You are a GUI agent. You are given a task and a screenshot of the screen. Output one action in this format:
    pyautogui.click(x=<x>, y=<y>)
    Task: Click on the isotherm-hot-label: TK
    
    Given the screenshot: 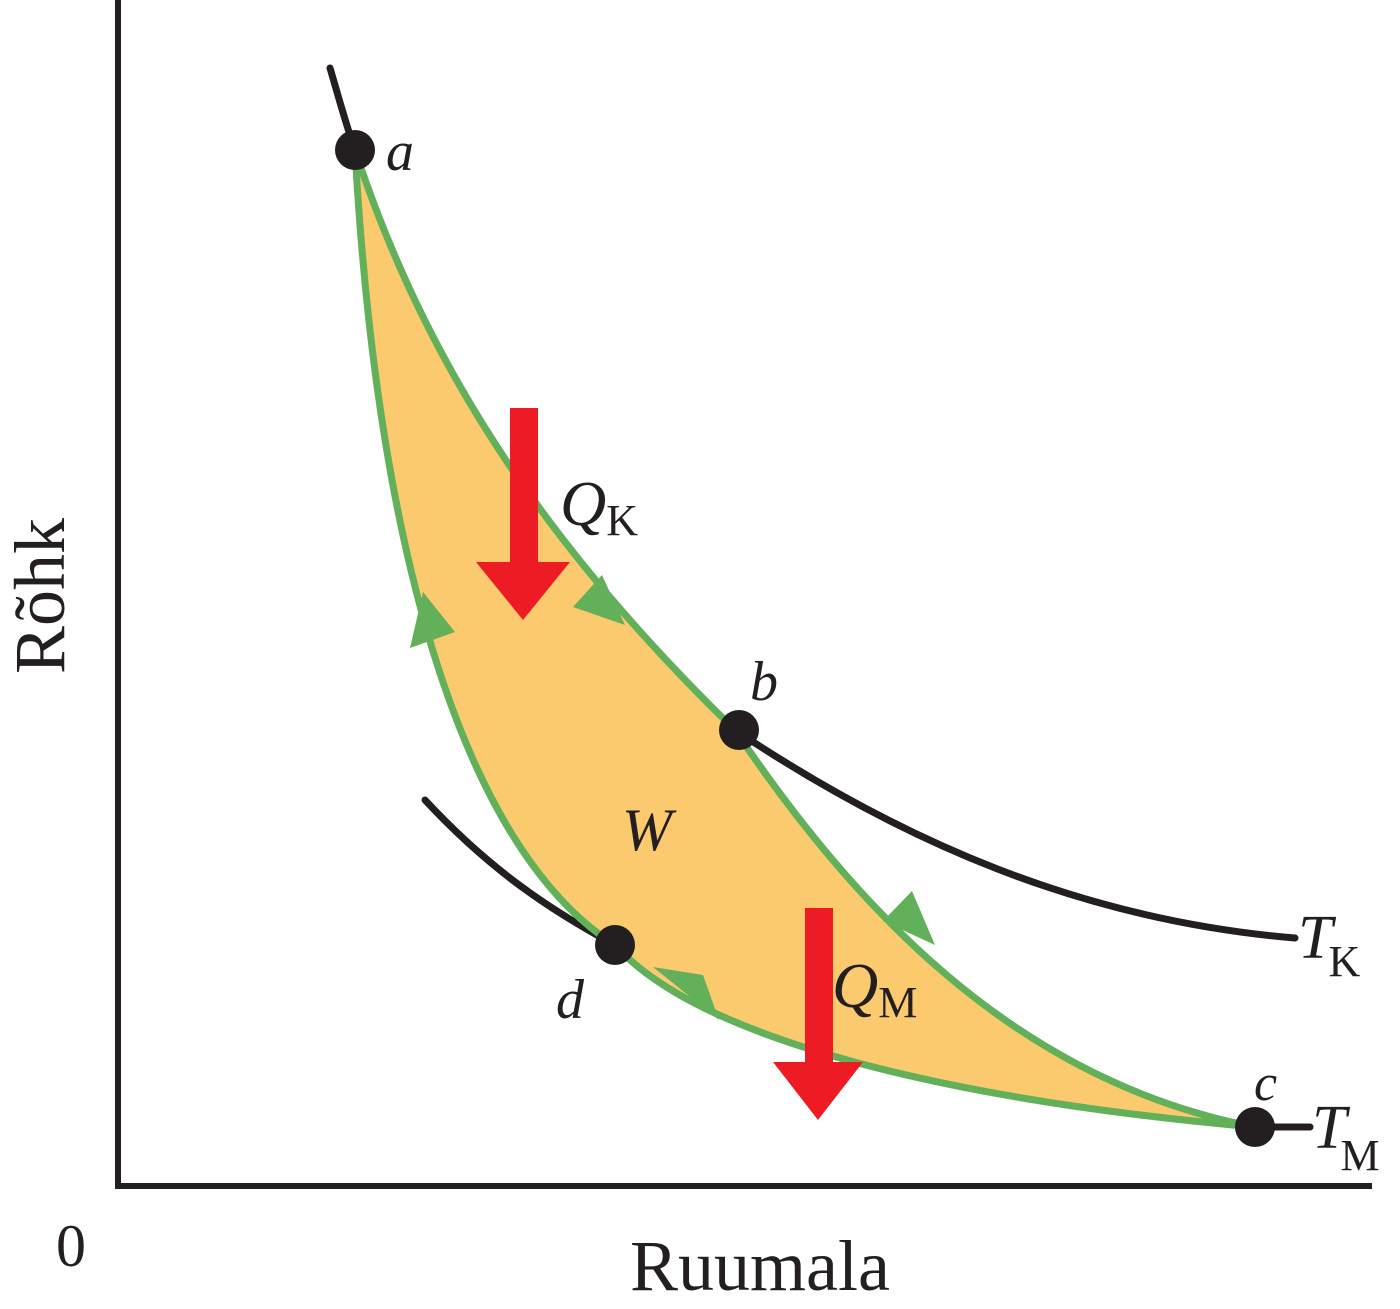 What is the action you would take?
    pyautogui.click(x=1329, y=945)
    